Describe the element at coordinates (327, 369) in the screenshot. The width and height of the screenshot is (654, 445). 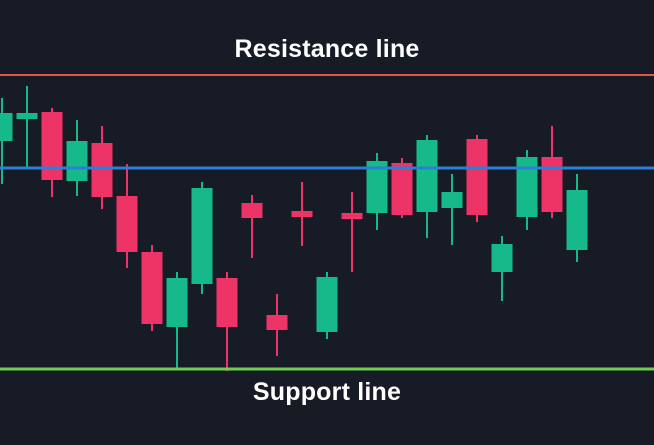
I see `support-line` at that location.